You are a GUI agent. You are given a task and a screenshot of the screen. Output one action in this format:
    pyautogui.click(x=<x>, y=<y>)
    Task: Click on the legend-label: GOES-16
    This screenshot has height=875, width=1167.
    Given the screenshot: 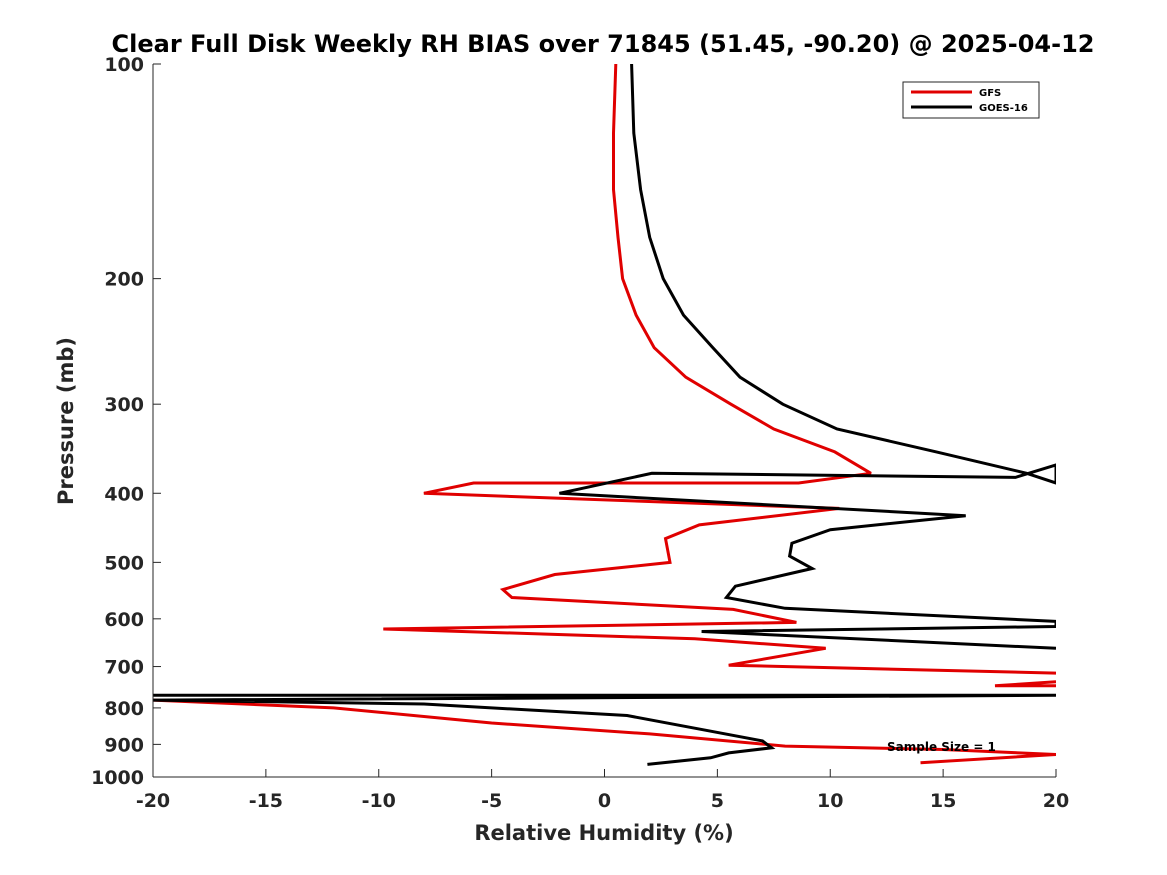 What is the action you would take?
    pyautogui.click(x=1003, y=108)
    